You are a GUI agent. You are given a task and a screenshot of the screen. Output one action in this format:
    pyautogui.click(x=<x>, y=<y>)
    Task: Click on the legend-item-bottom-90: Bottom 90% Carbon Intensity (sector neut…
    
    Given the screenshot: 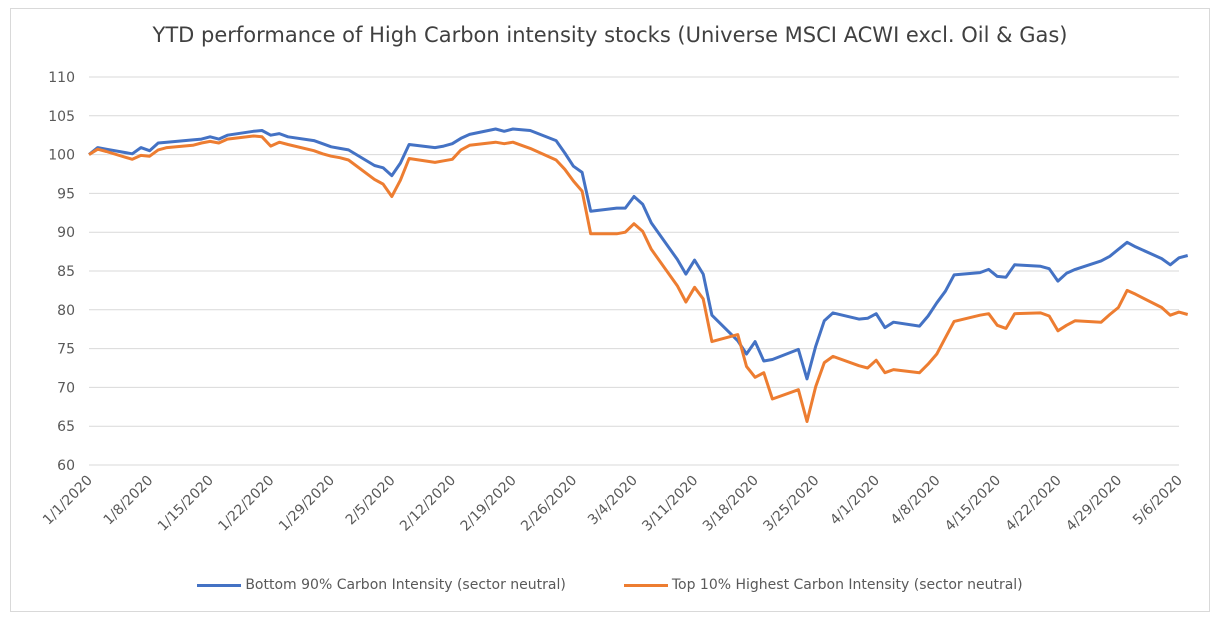 What is the action you would take?
    pyautogui.click(x=381, y=585)
    